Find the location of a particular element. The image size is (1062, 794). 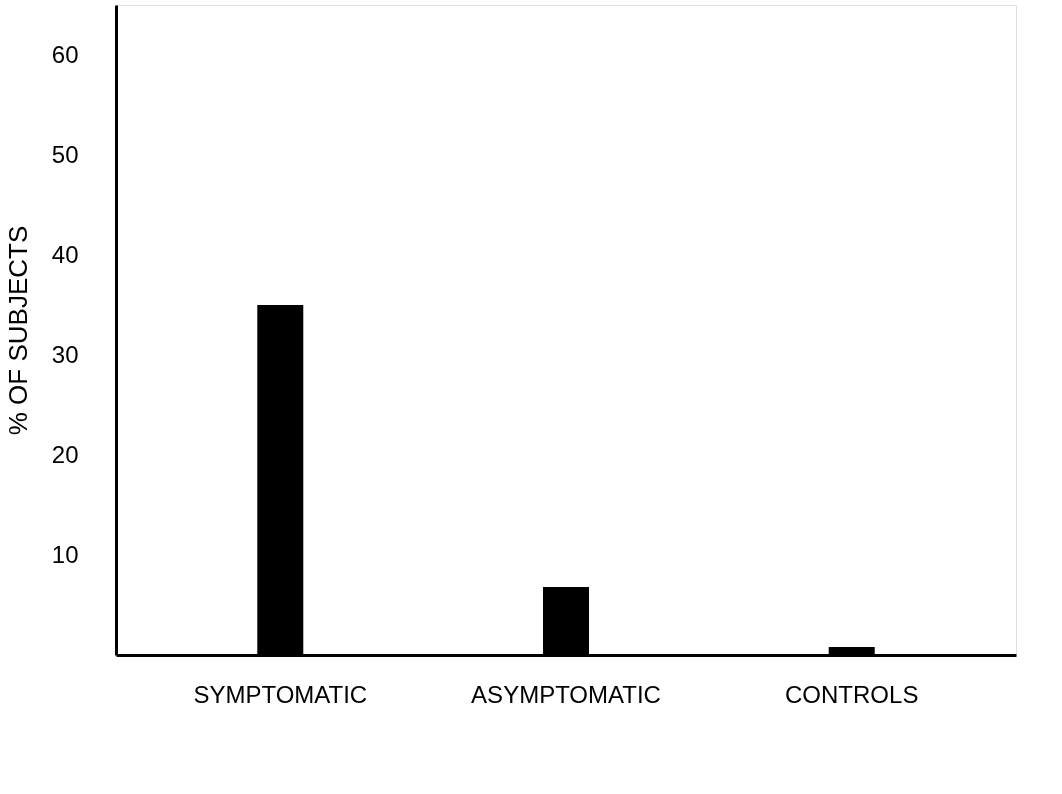

y-tick-label: 60 is located at coordinates (65, 54).